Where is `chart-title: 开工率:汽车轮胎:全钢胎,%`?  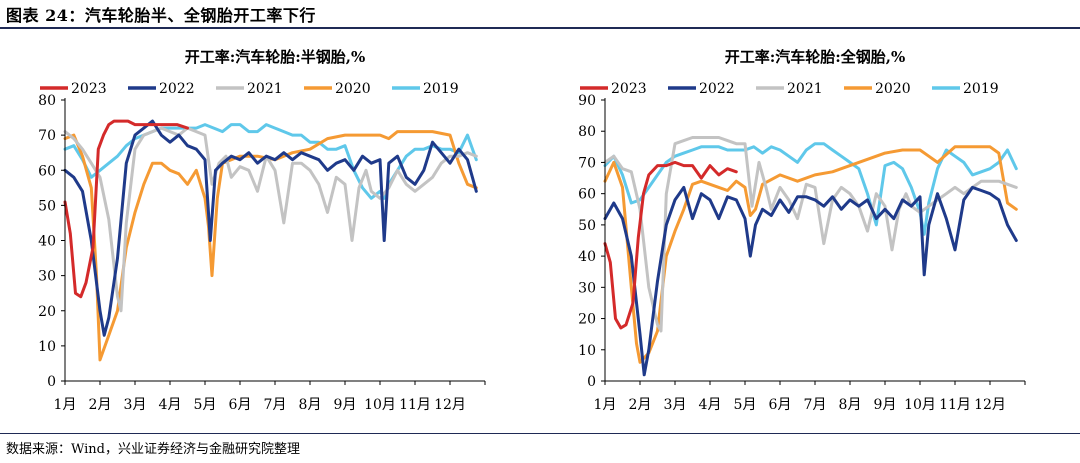
chart-title: 开工率:汽车轮胎:全钢胎,% is located at coordinates (815, 57).